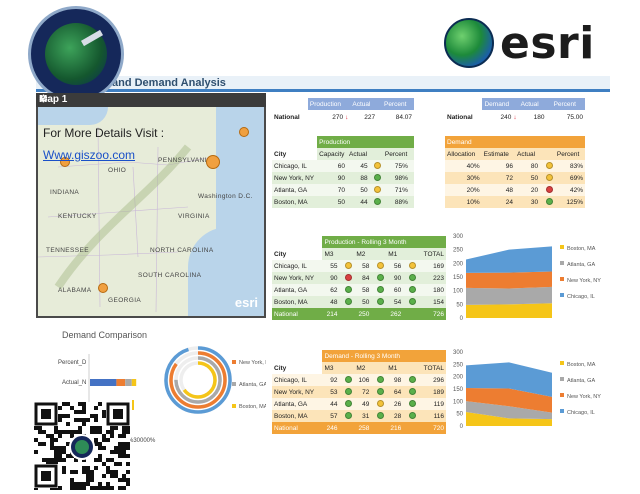  I want to click on cell: 24, so click(509, 202).